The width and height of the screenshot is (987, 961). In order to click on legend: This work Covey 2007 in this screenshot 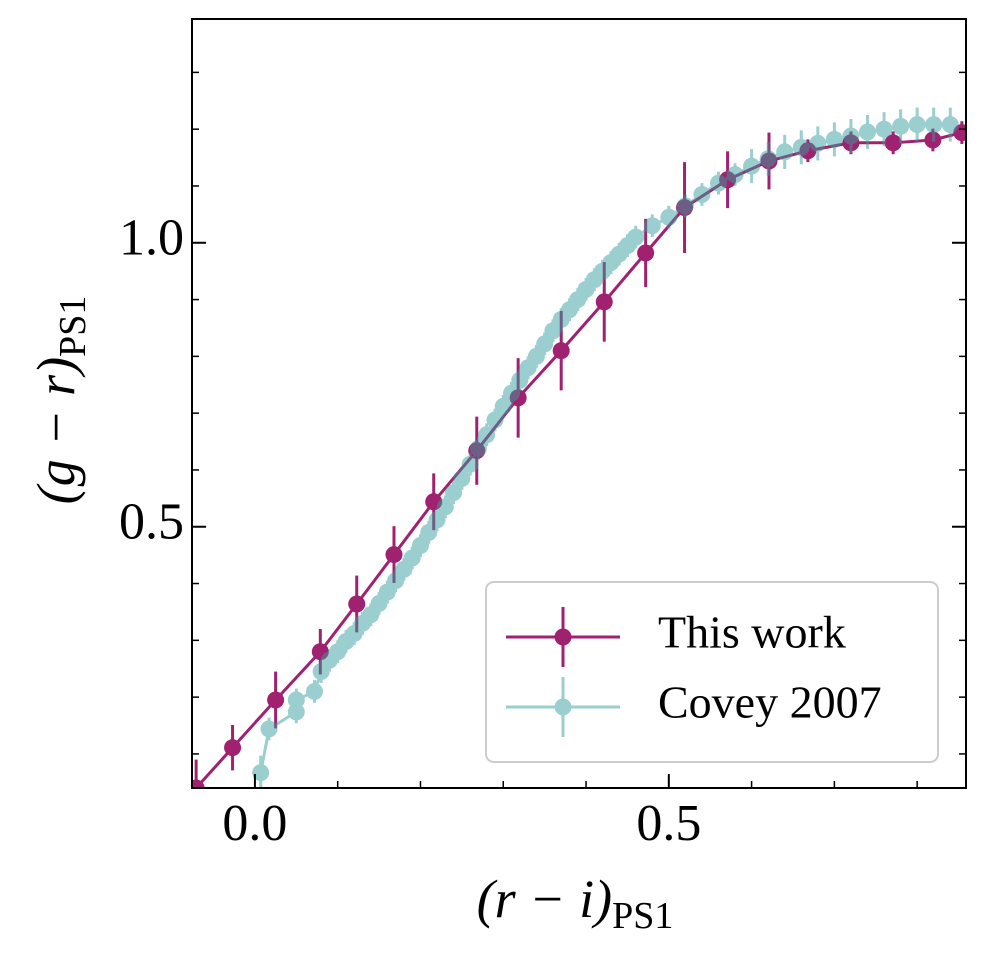, I will do `click(712, 672)`.